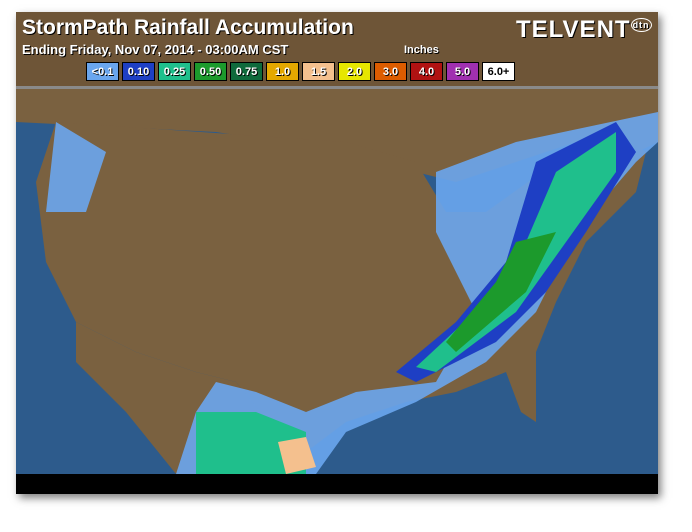 This screenshot has height=532, width=692. Describe the element at coordinates (354, 71) in the screenshot. I see `legend-swatch: 2.0` at that location.